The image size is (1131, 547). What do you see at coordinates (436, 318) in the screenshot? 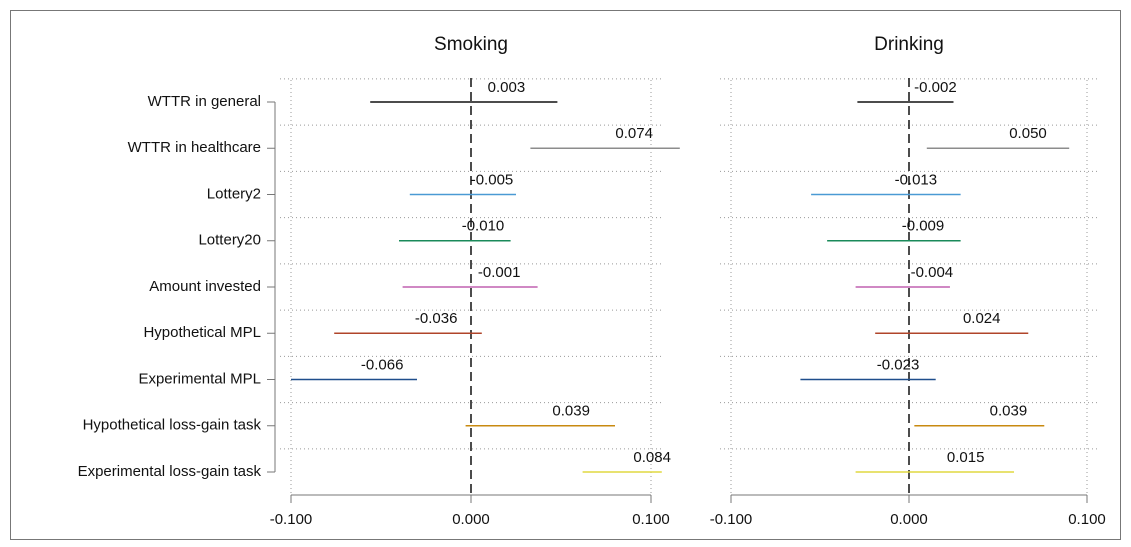
I see `estimate-label: -0.036` at bounding box center [436, 318].